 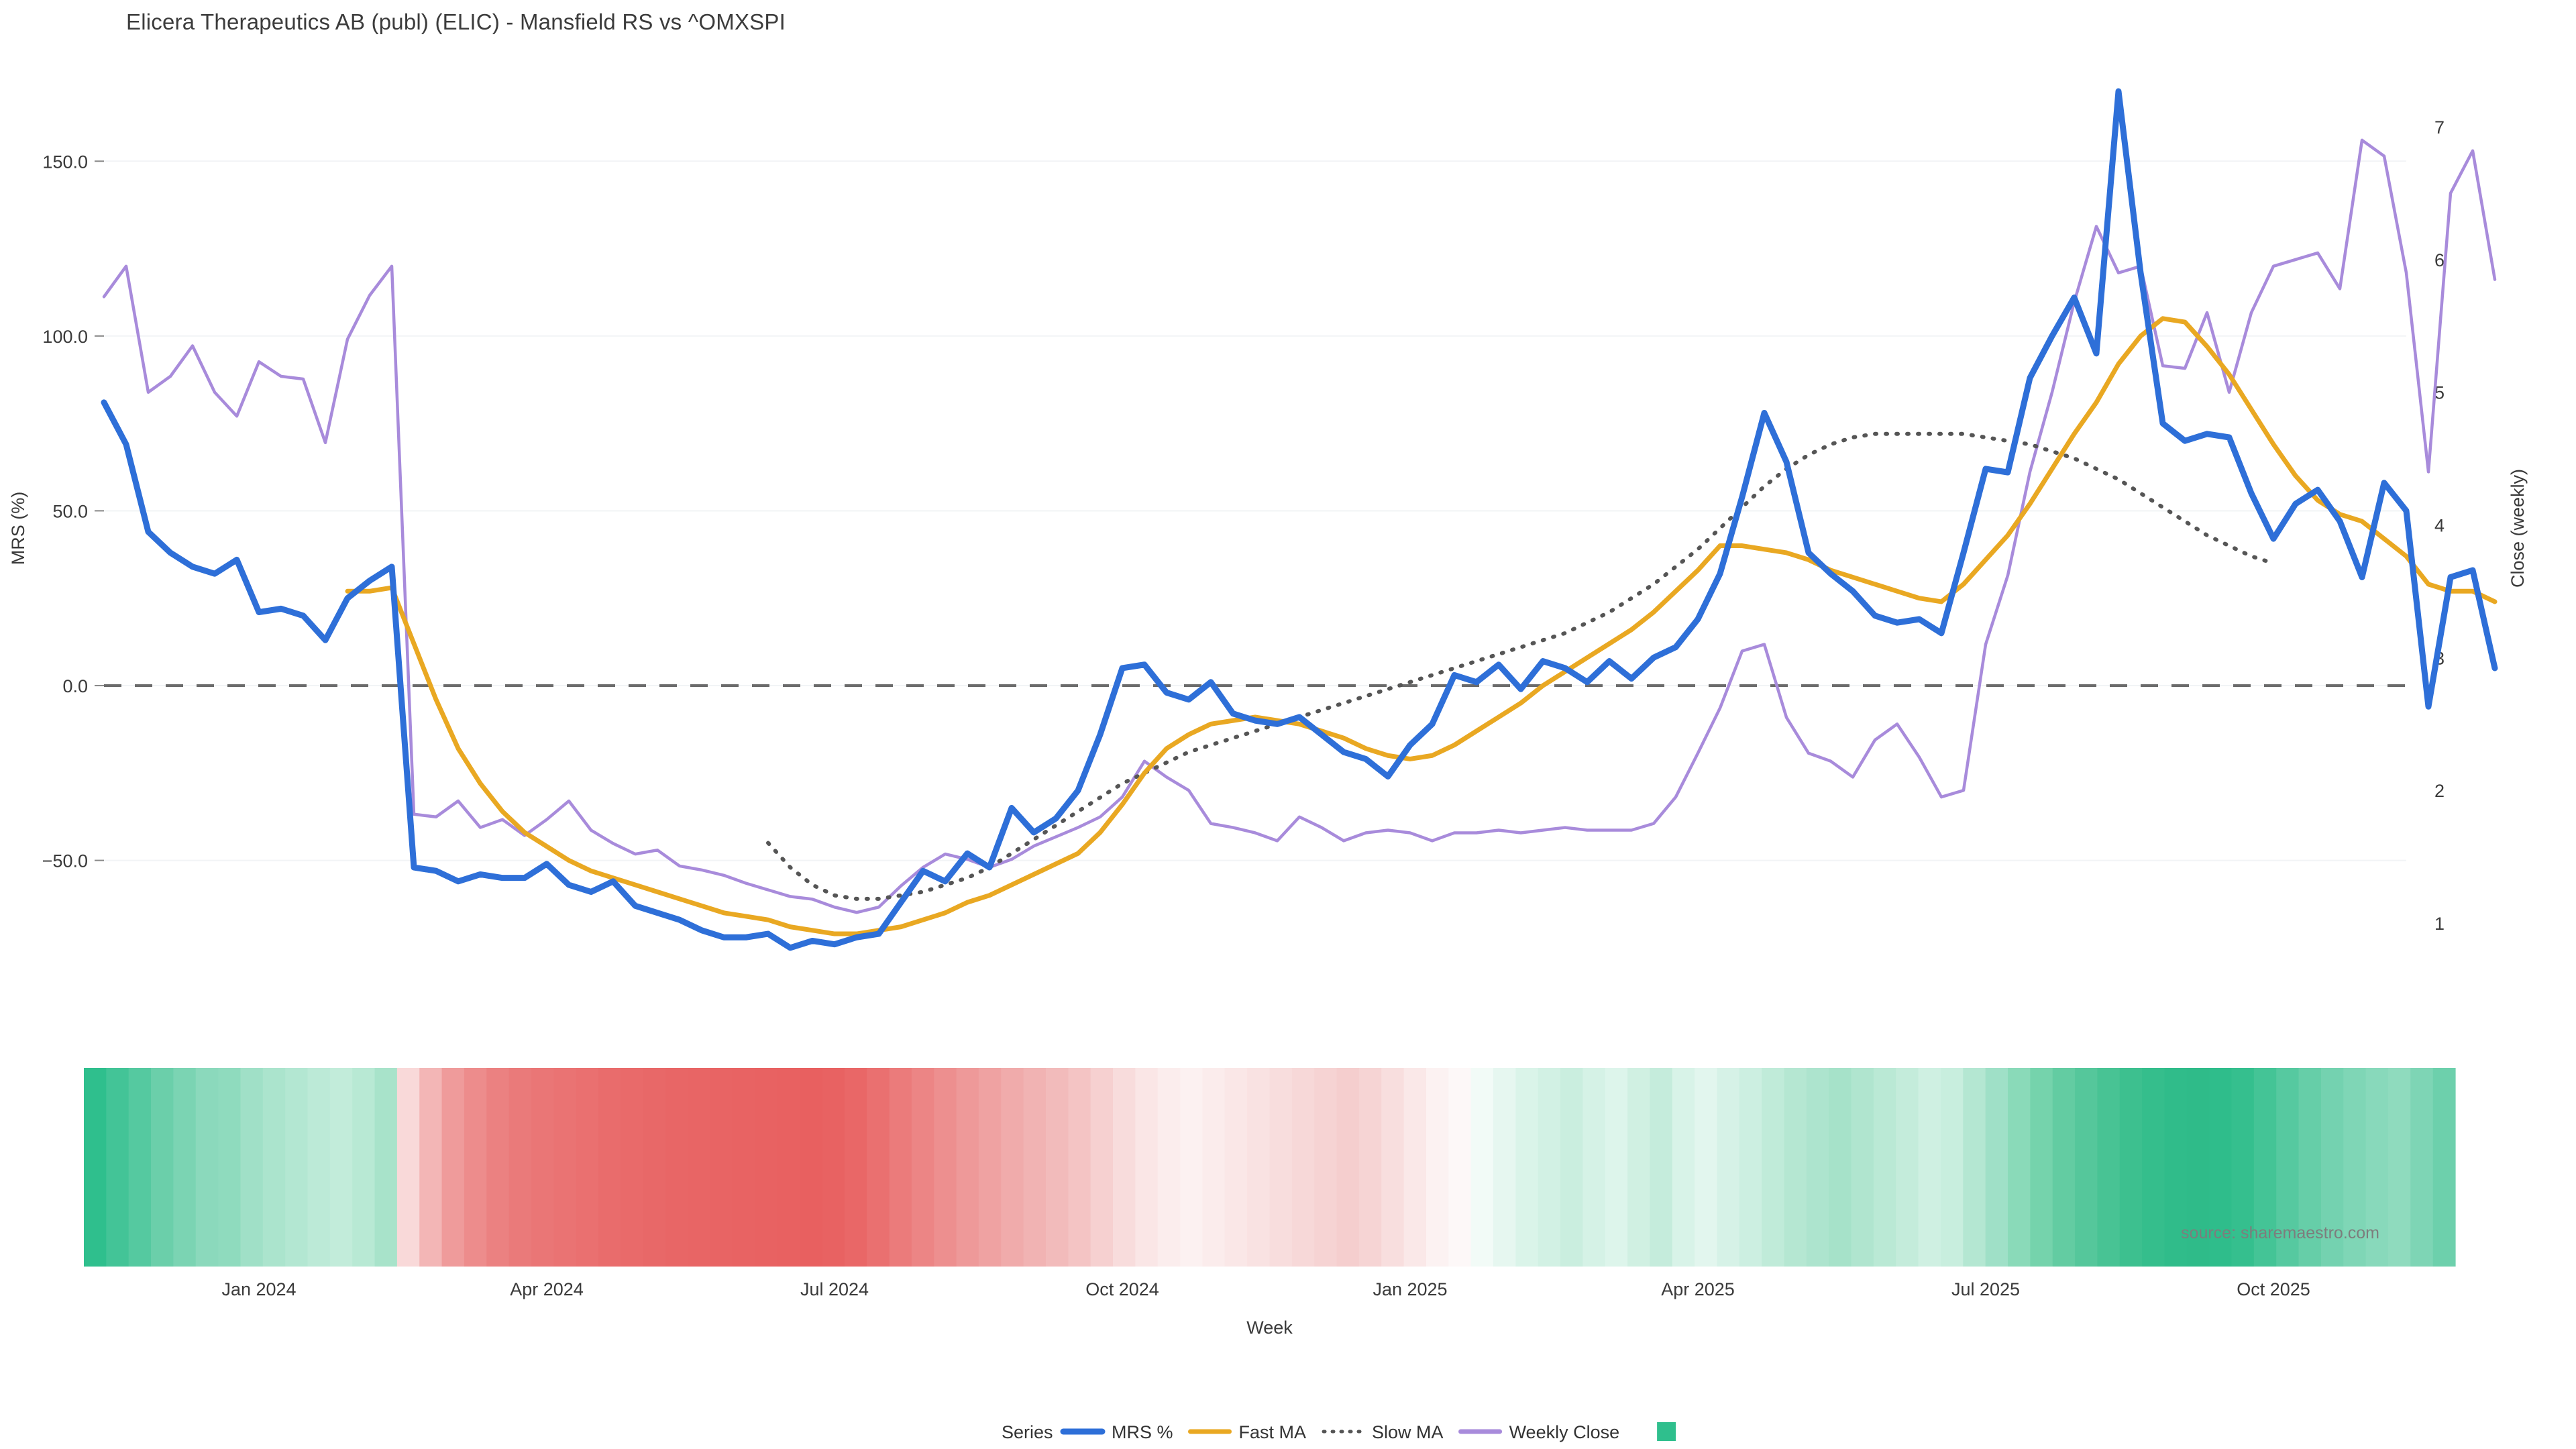 I want to click on y-tick-label: −50.0, so click(x=65, y=861).